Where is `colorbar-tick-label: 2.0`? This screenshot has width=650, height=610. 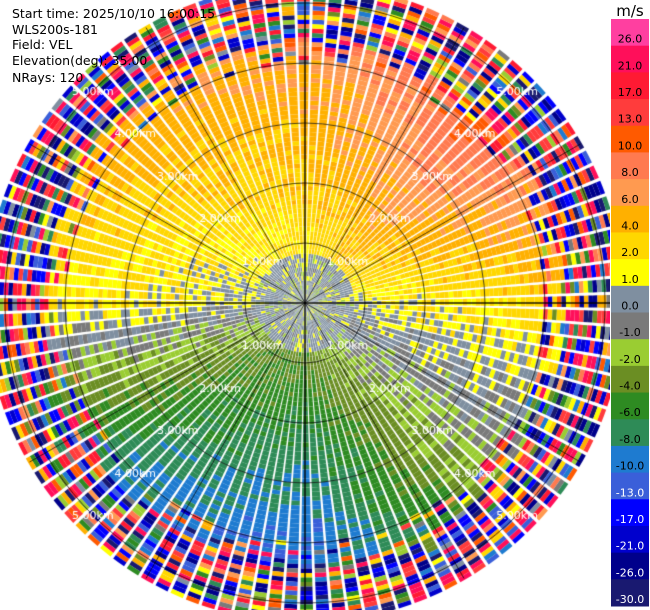 colorbar-tick-label: 2.0 is located at coordinates (630, 252).